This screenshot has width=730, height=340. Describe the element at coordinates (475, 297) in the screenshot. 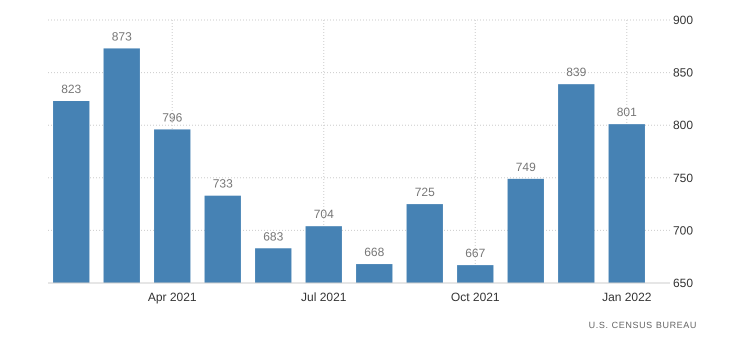

I see `x-tick-label: Oct 2021` at that location.